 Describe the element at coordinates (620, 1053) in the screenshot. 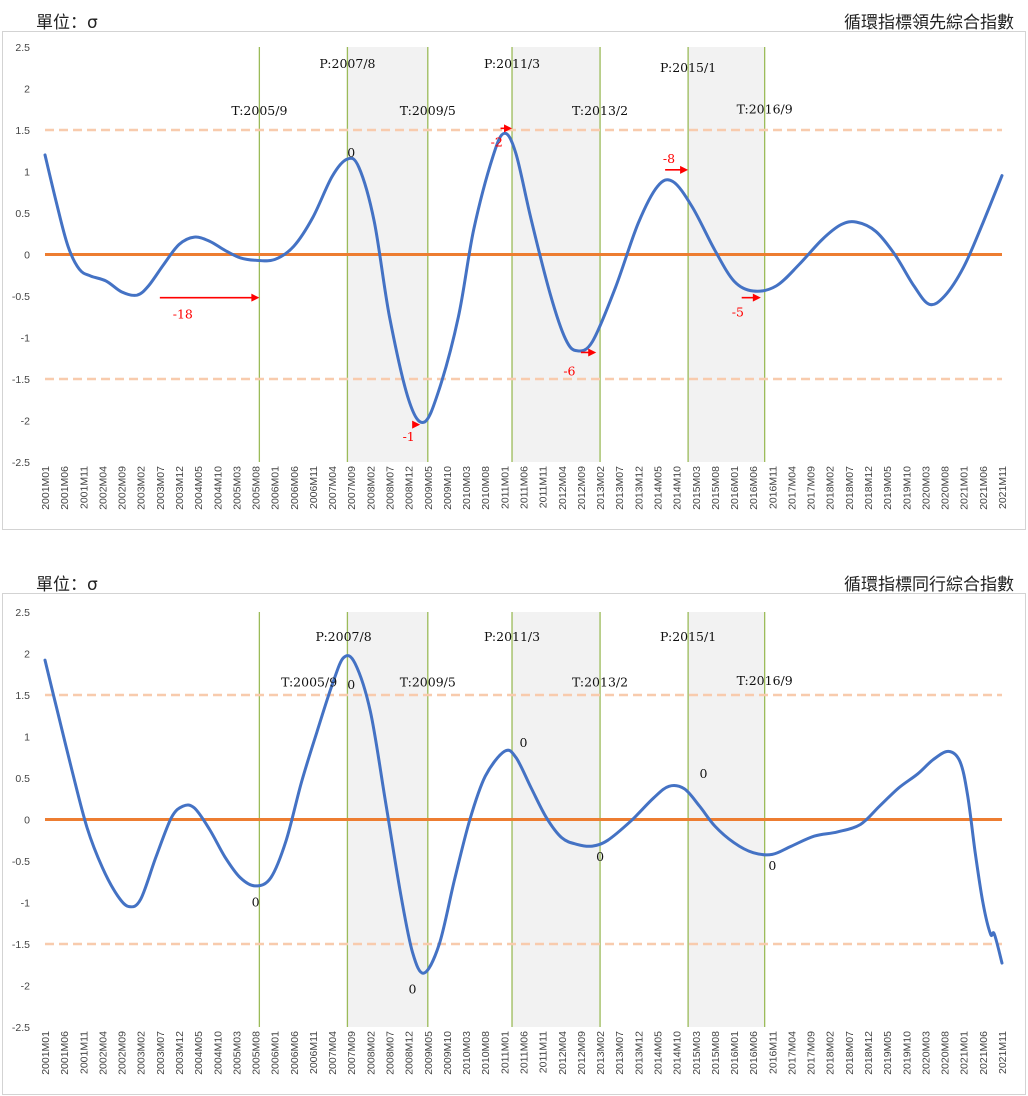

I see `x-tick-label: 2013M07` at that location.